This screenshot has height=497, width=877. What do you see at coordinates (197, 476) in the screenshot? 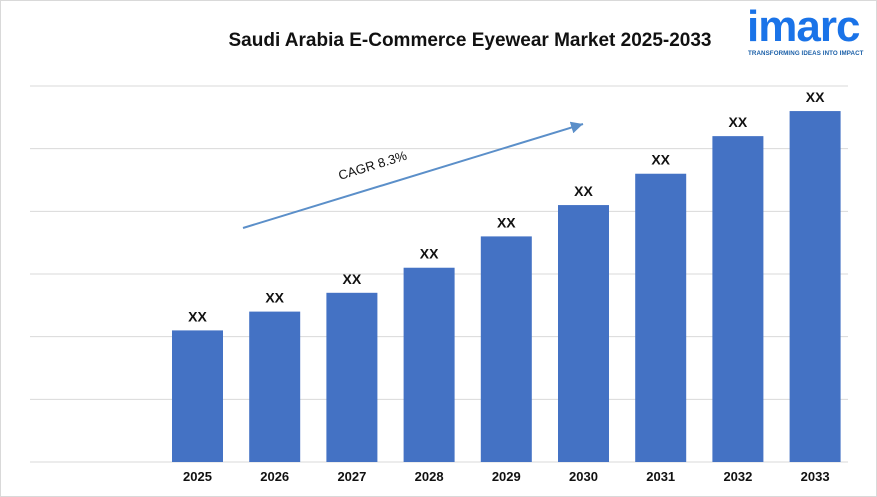
I see `x-tick-2025: 2025` at bounding box center [197, 476].